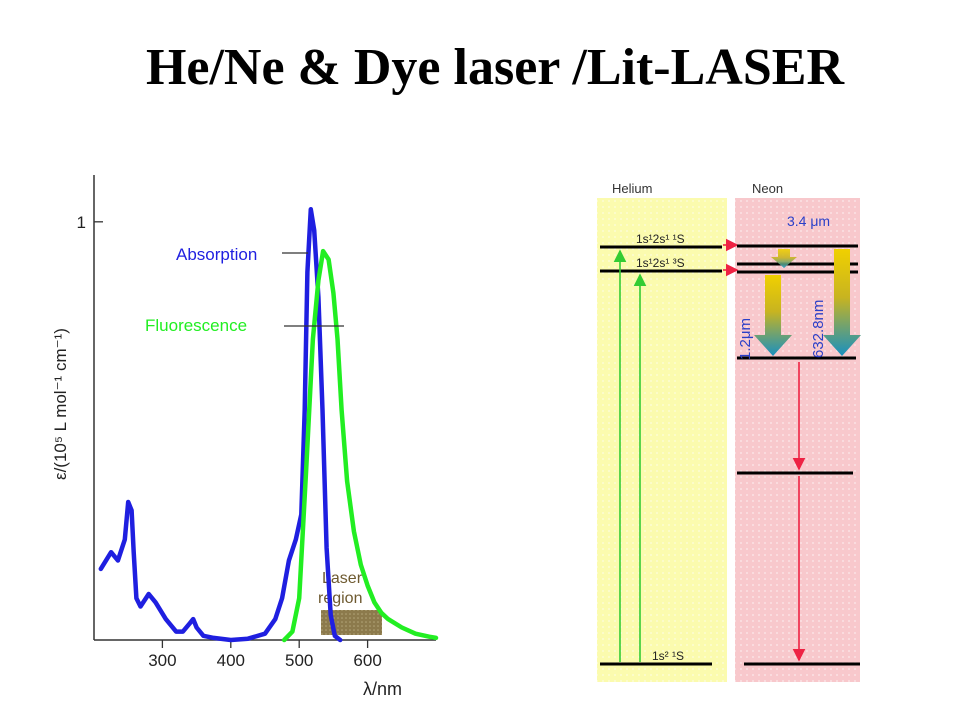 Image resolution: width=960 pixels, height=720 pixels. What do you see at coordinates (773, 315) in the screenshot?
I see `arrow-1-2um` at bounding box center [773, 315].